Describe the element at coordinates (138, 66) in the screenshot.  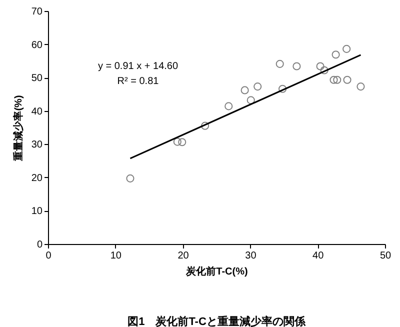
I see `annotation: y = 0.91 x + 14.60` at that location.